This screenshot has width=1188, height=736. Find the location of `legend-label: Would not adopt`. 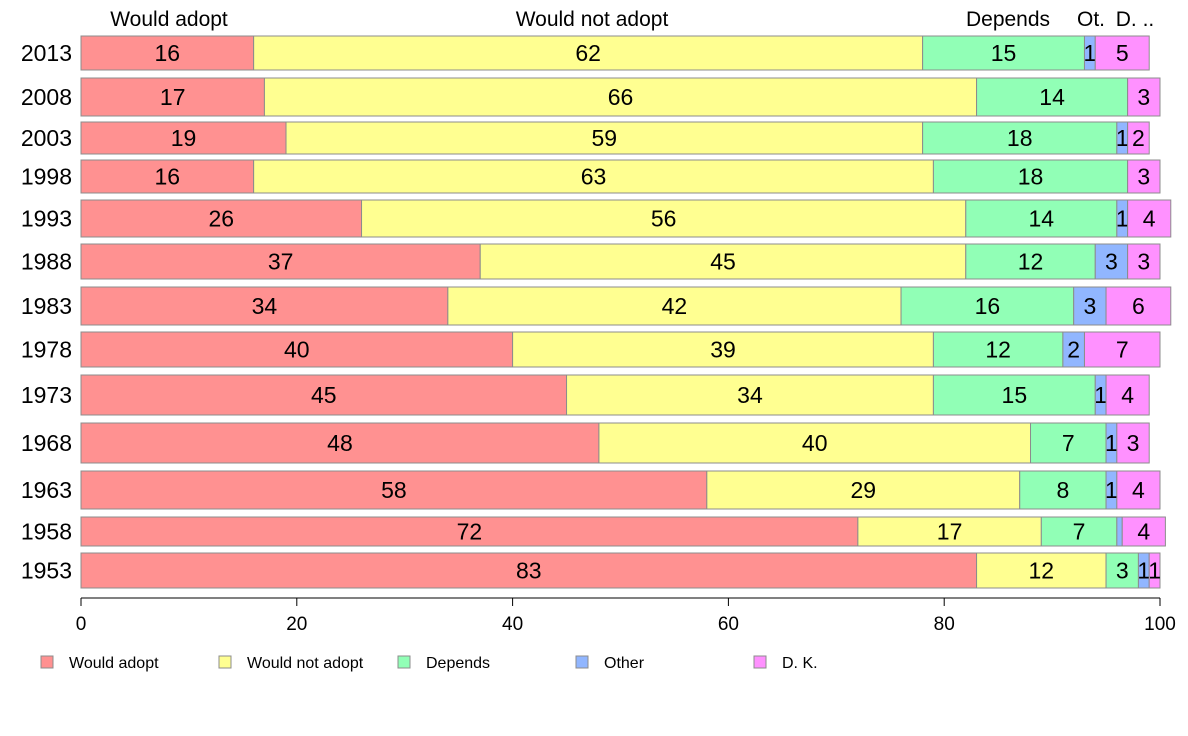

legend-label: Would not adopt is located at coordinates (305, 663).